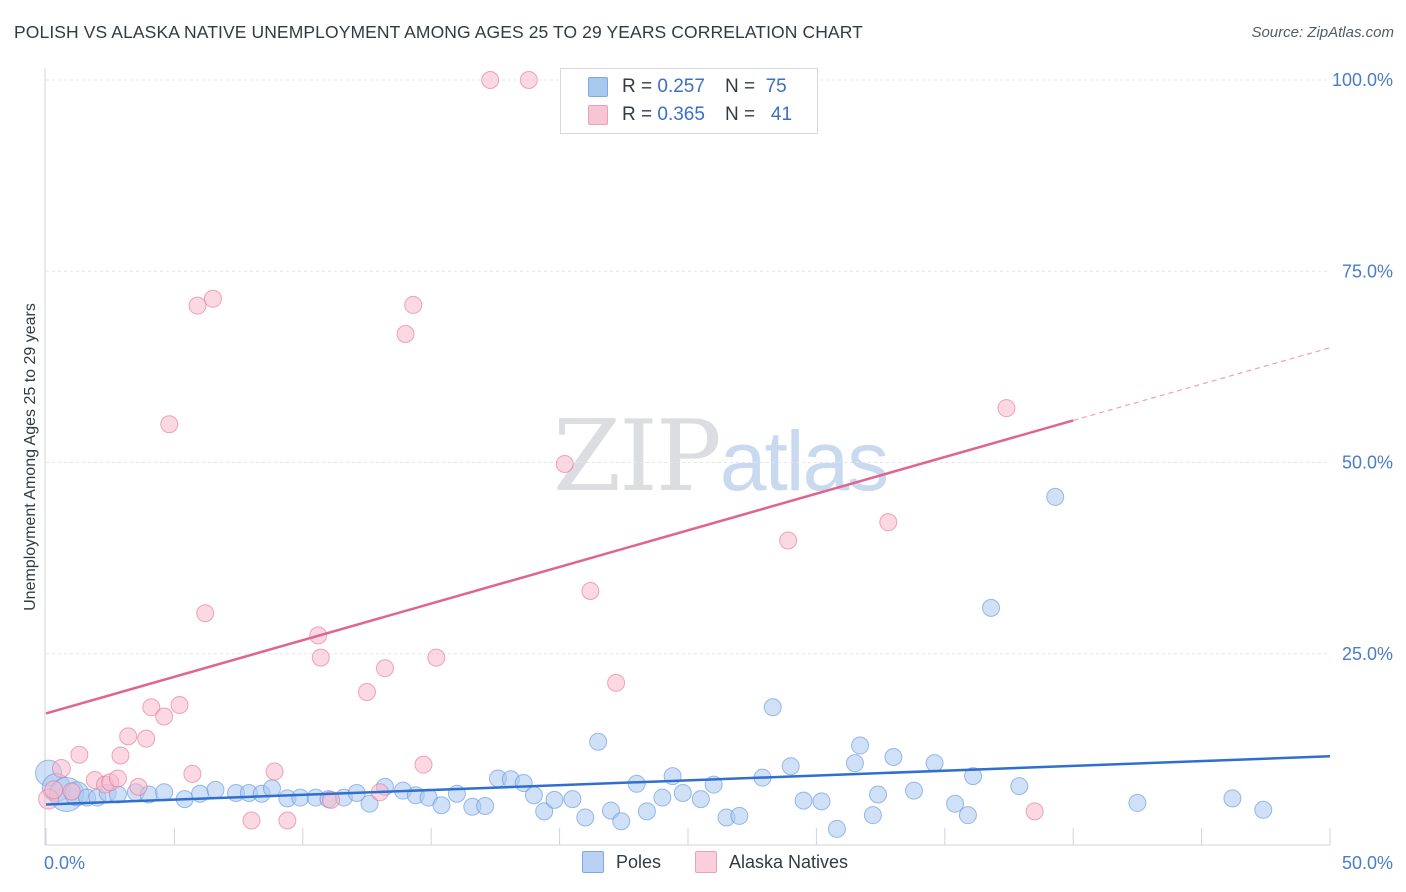 The height and width of the screenshot is (892, 1406). Describe the element at coordinates (637, 457) in the screenshot. I see `watermark-zip: ZIP` at that location.